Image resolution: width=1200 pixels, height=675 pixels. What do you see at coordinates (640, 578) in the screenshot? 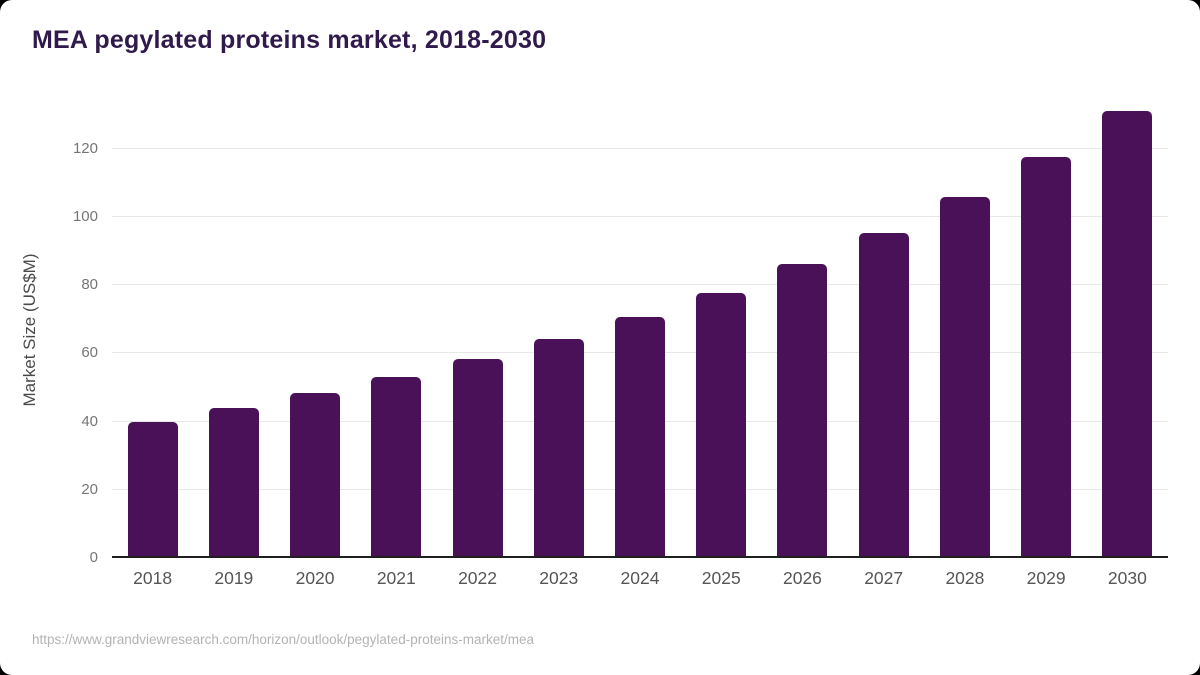
I see `x-tick-label: 2024` at bounding box center [640, 578].